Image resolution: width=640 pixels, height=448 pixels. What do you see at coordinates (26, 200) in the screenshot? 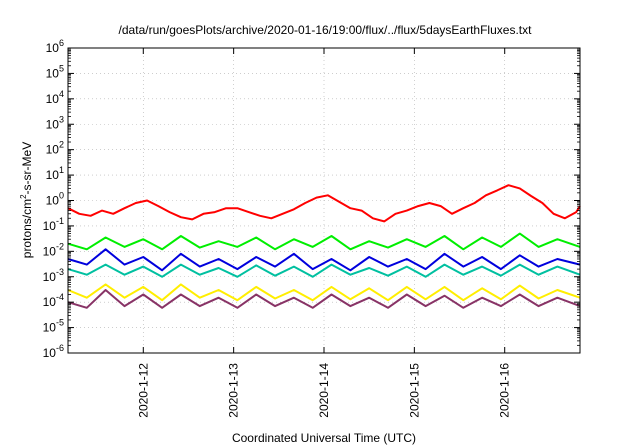
I see `y-axis-label: protons/cm2-s-sr-MeV` at bounding box center [26, 200].